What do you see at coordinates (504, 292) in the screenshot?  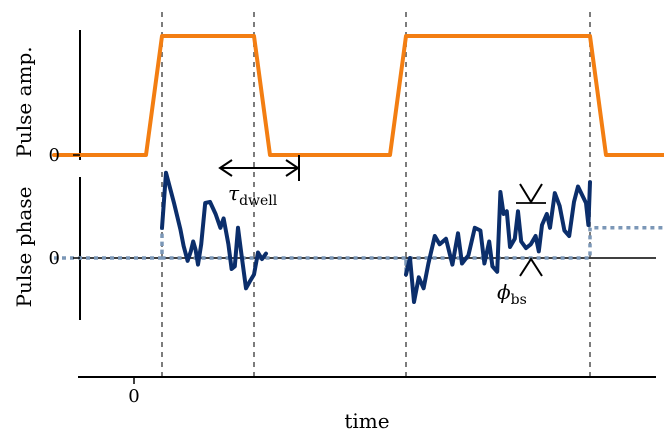 I see `phi-char: ϕ` at bounding box center [504, 292].